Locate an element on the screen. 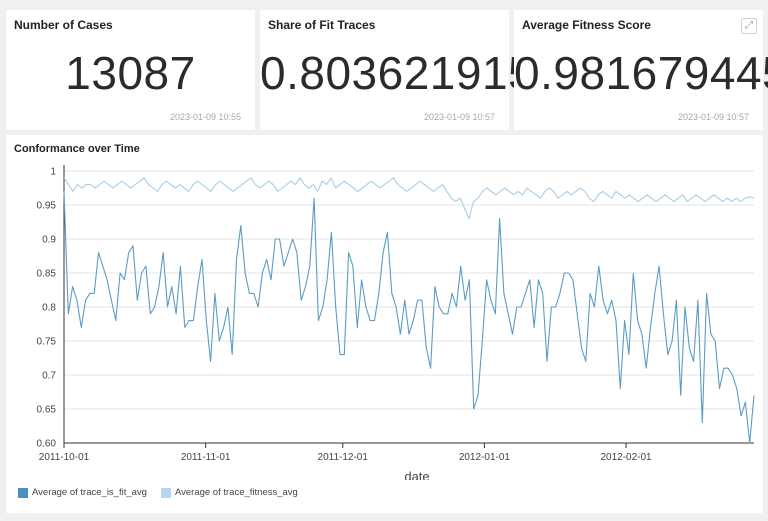  x-tick-label: 2011-10-01 is located at coordinates (64, 457).